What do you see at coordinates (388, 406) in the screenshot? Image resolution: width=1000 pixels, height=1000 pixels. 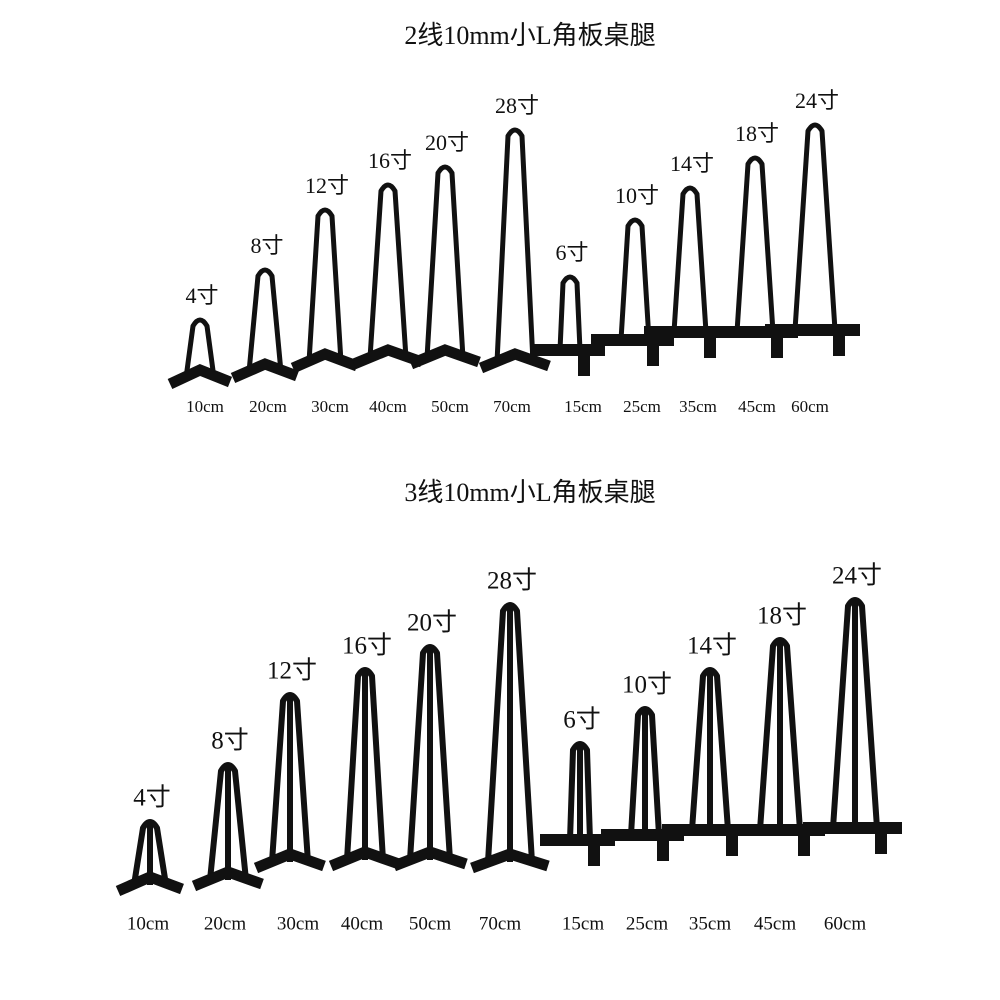 I see `length-label: 40cm` at bounding box center [388, 406].